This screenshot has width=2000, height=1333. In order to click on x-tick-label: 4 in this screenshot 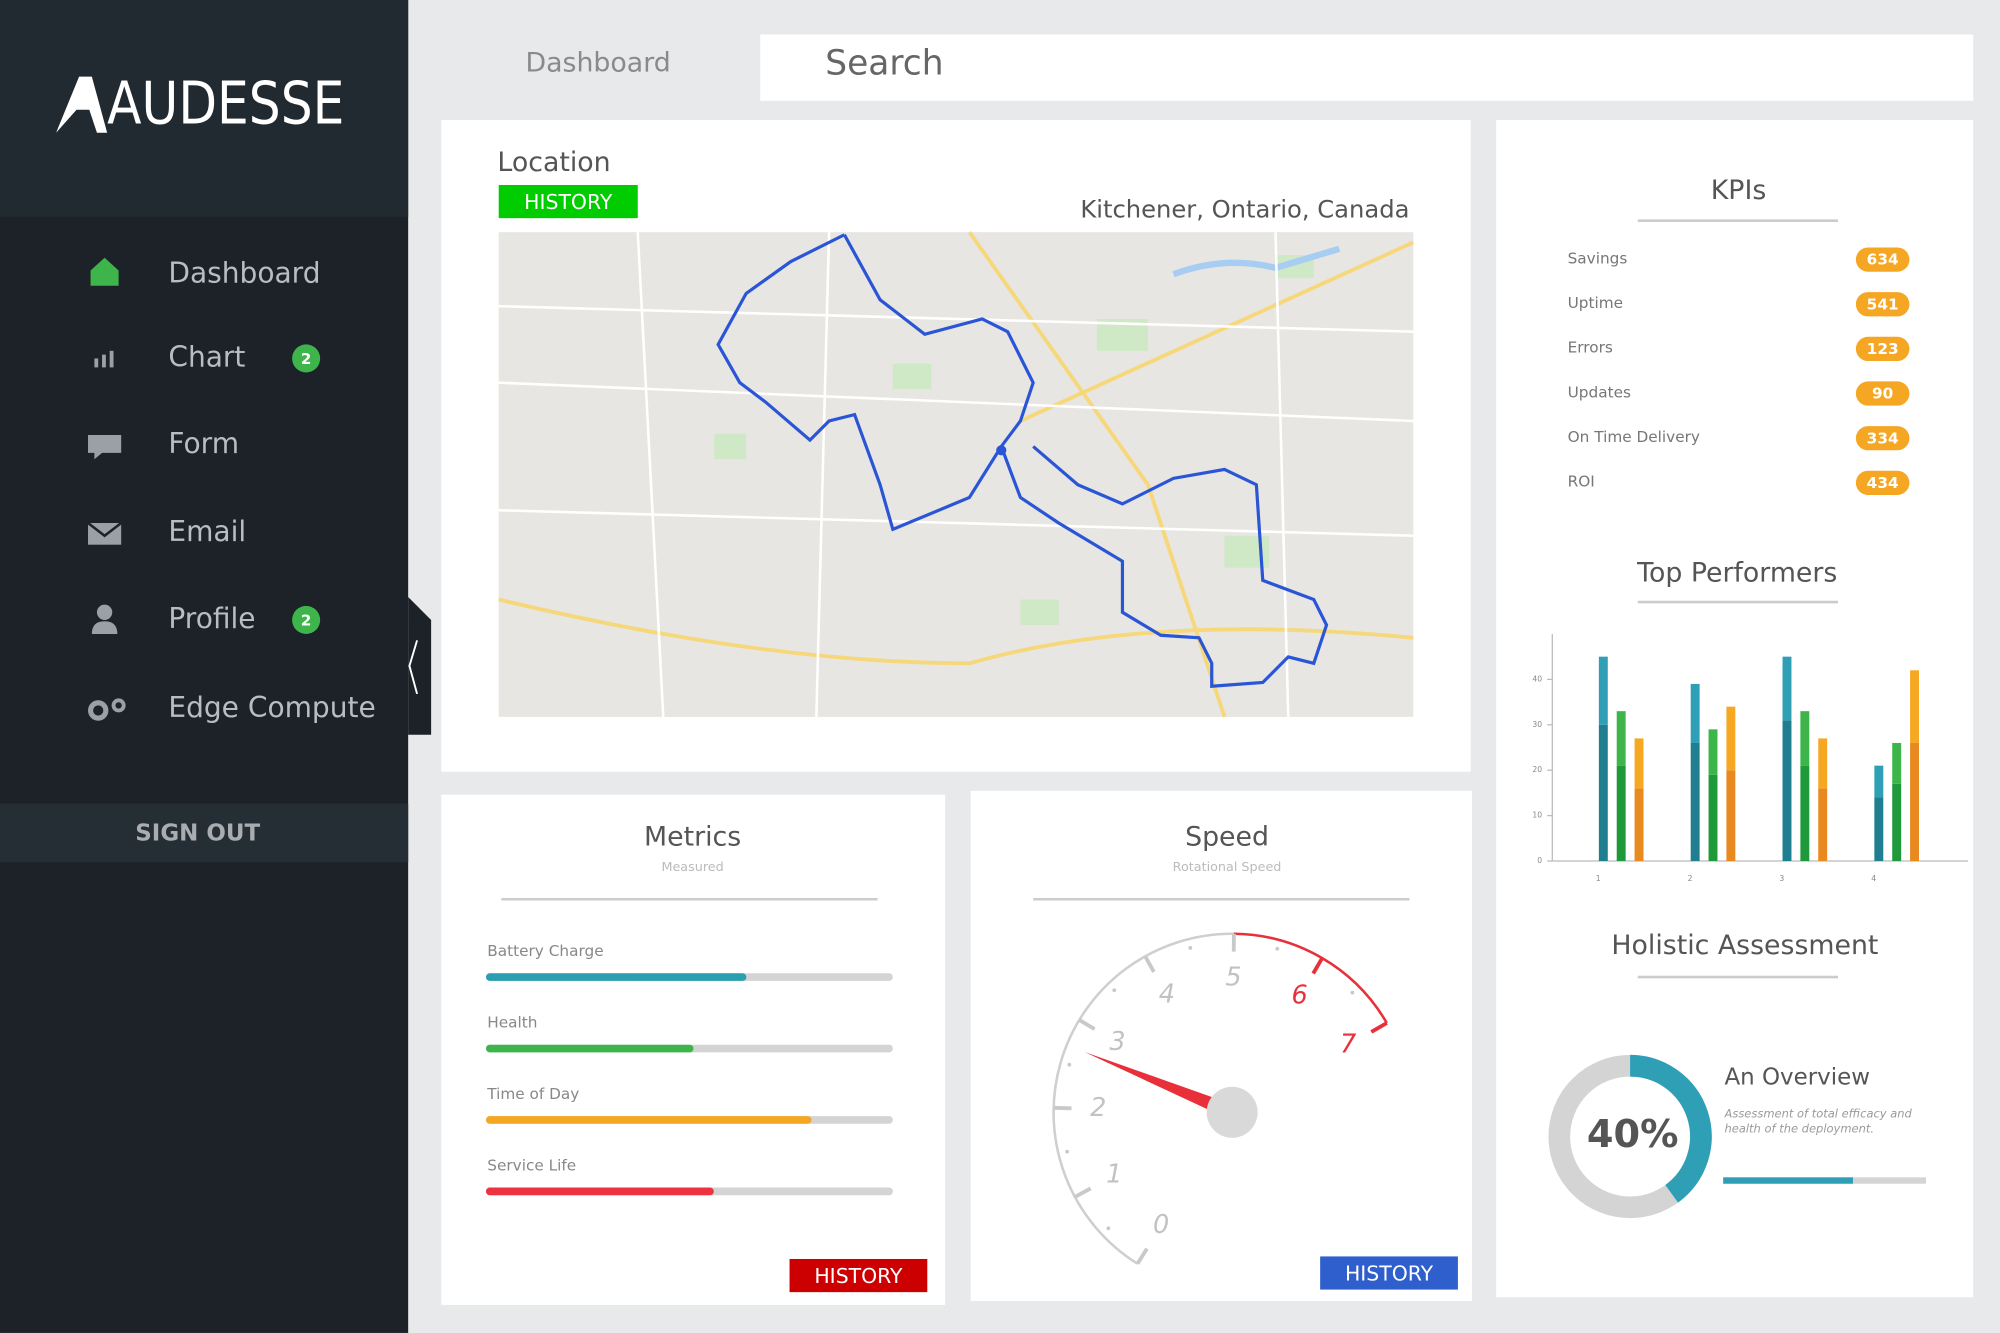, I will do `click(1873, 878)`.